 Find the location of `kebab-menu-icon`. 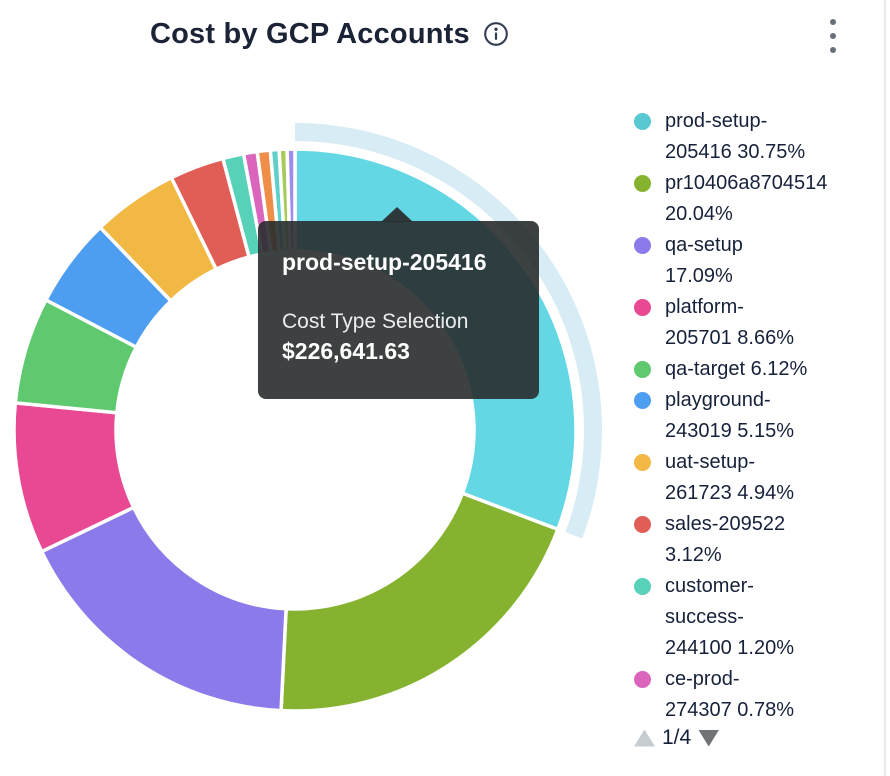

kebab-menu-icon is located at coordinates (833, 36).